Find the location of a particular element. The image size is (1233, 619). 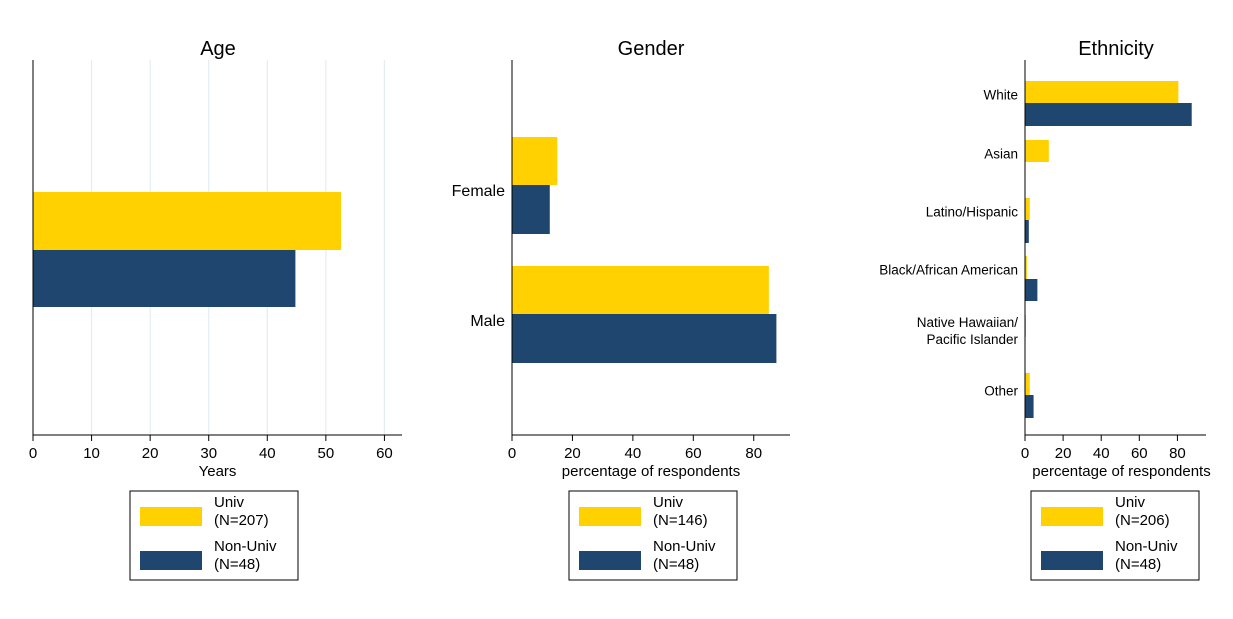

category-label: Other is located at coordinates (1001, 391).